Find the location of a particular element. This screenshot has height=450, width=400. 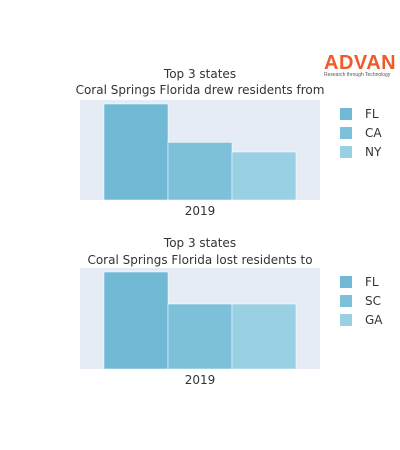

legend-label-ny: NY is located at coordinates (373, 152).